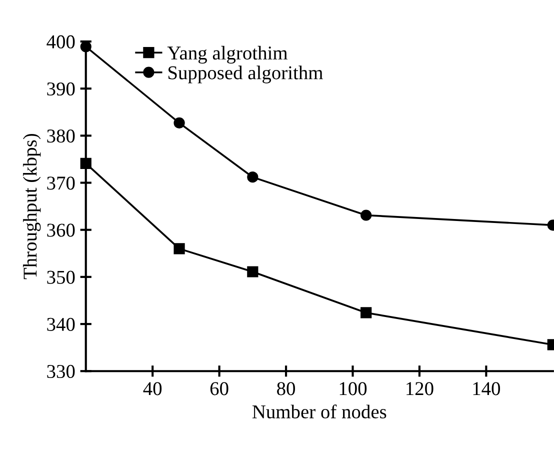 This screenshot has height=461, width=554. Describe the element at coordinates (319, 411) in the screenshot. I see `x-axis-title: Number of nodes` at that location.